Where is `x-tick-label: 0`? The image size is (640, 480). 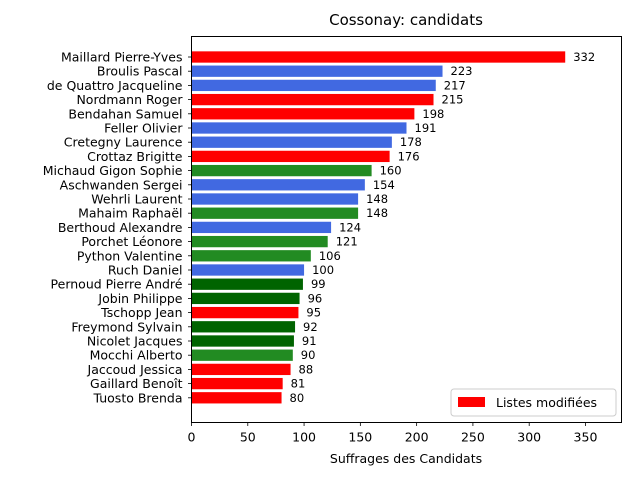
x-tick-label: 0 is located at coordinates (192, 437).